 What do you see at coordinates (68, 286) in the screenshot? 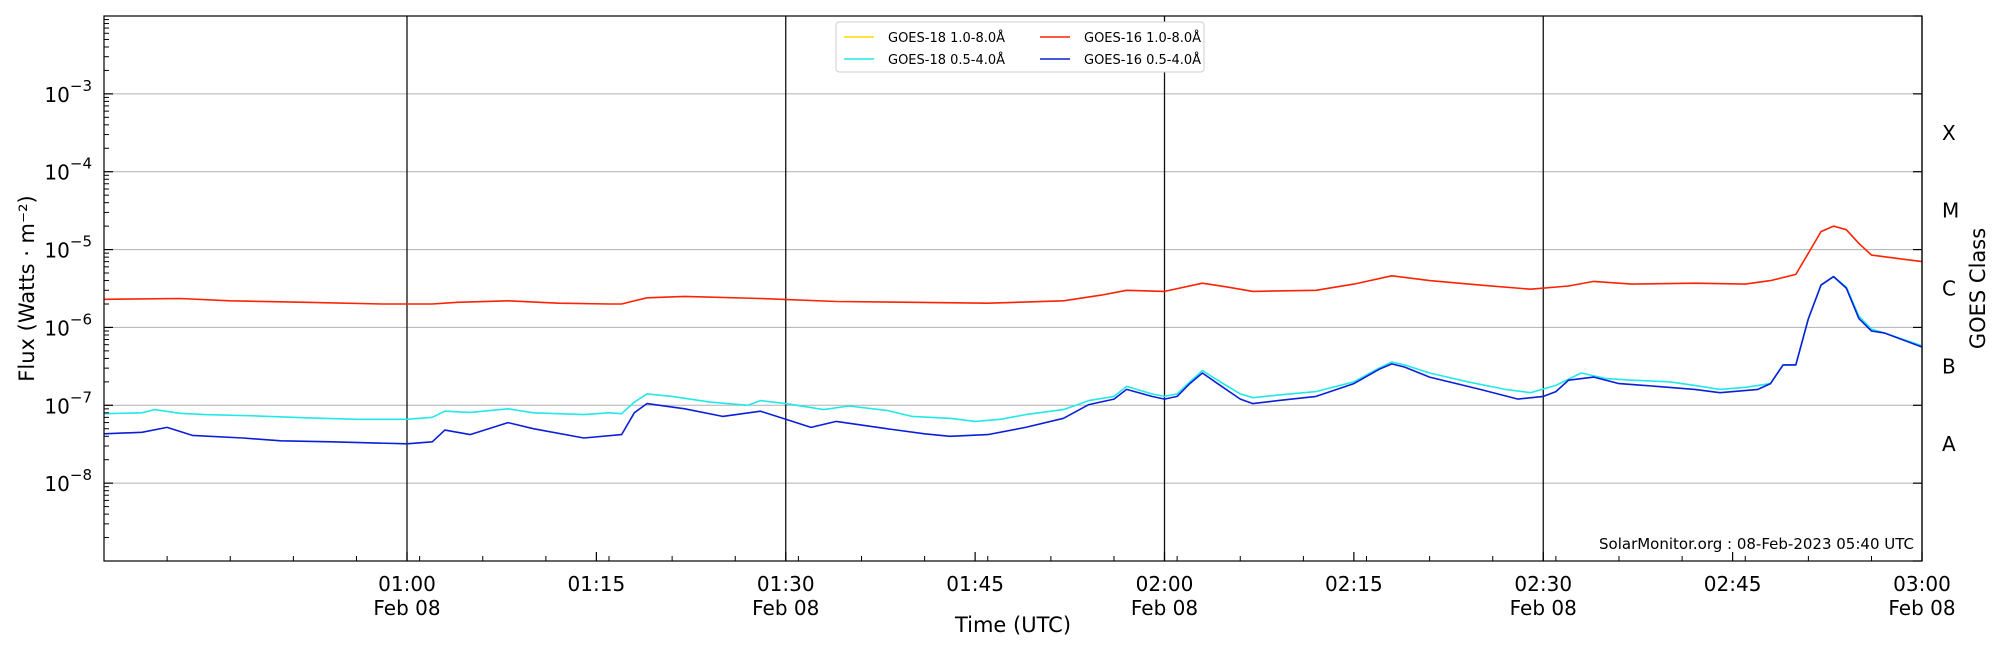
I see `y-tick-labels: 10⁻⁸ 10⁻⁷ 10⁻⁶ 10⁻⁵ 10⁻⁴ 10⁻³` at bounding box center [68, 286].